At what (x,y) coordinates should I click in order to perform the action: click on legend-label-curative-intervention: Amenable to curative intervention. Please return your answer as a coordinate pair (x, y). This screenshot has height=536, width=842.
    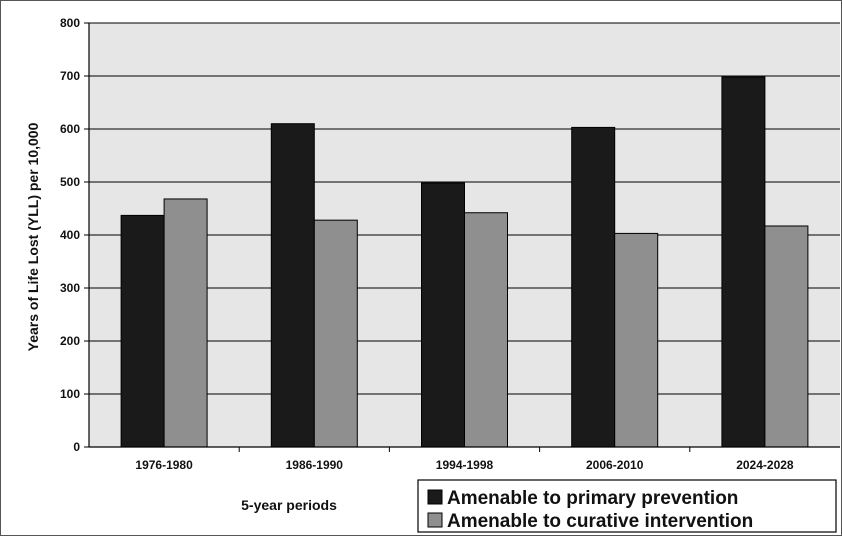
    Looking at the image, I should click on (600, 521).